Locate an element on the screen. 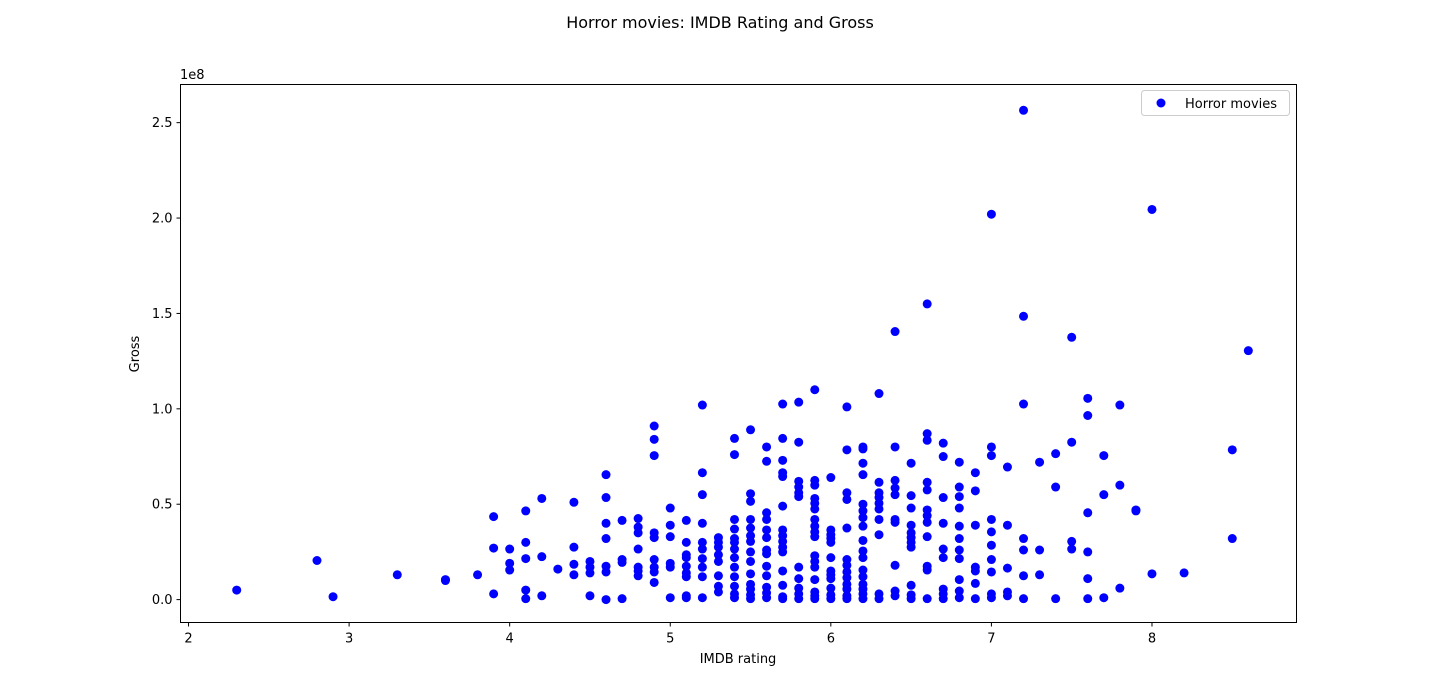 This screenshot has width=1440, height=700. x-tick-label: 8 is located at coordinates (1152, 639).